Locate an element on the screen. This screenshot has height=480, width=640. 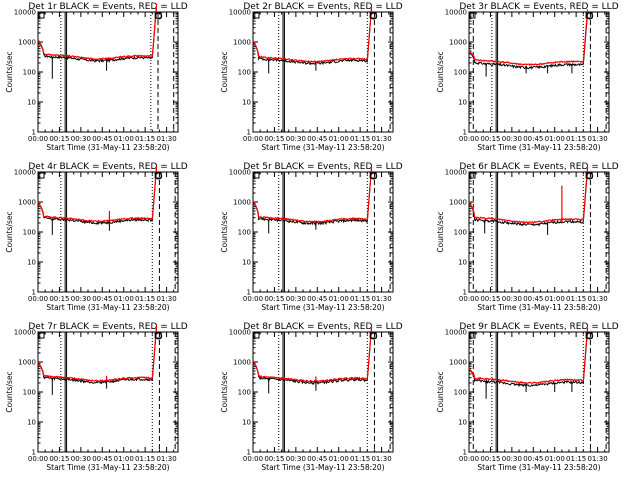
panel-title: Det 7r BLACK = Events, RED = LLD is located at coordinates (107, 327).